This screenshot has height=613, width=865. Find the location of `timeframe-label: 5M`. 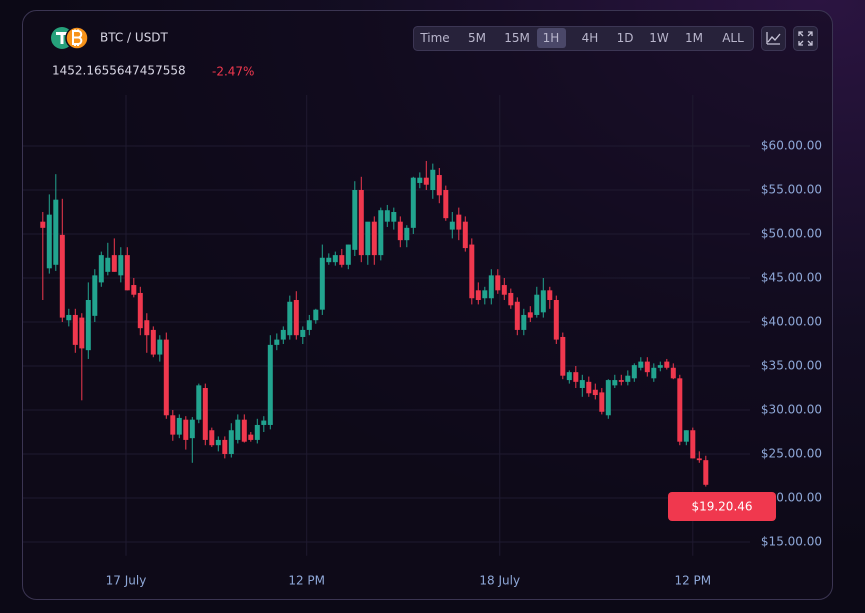

timeframe-label: 5M is located at coordinates (477, 38).